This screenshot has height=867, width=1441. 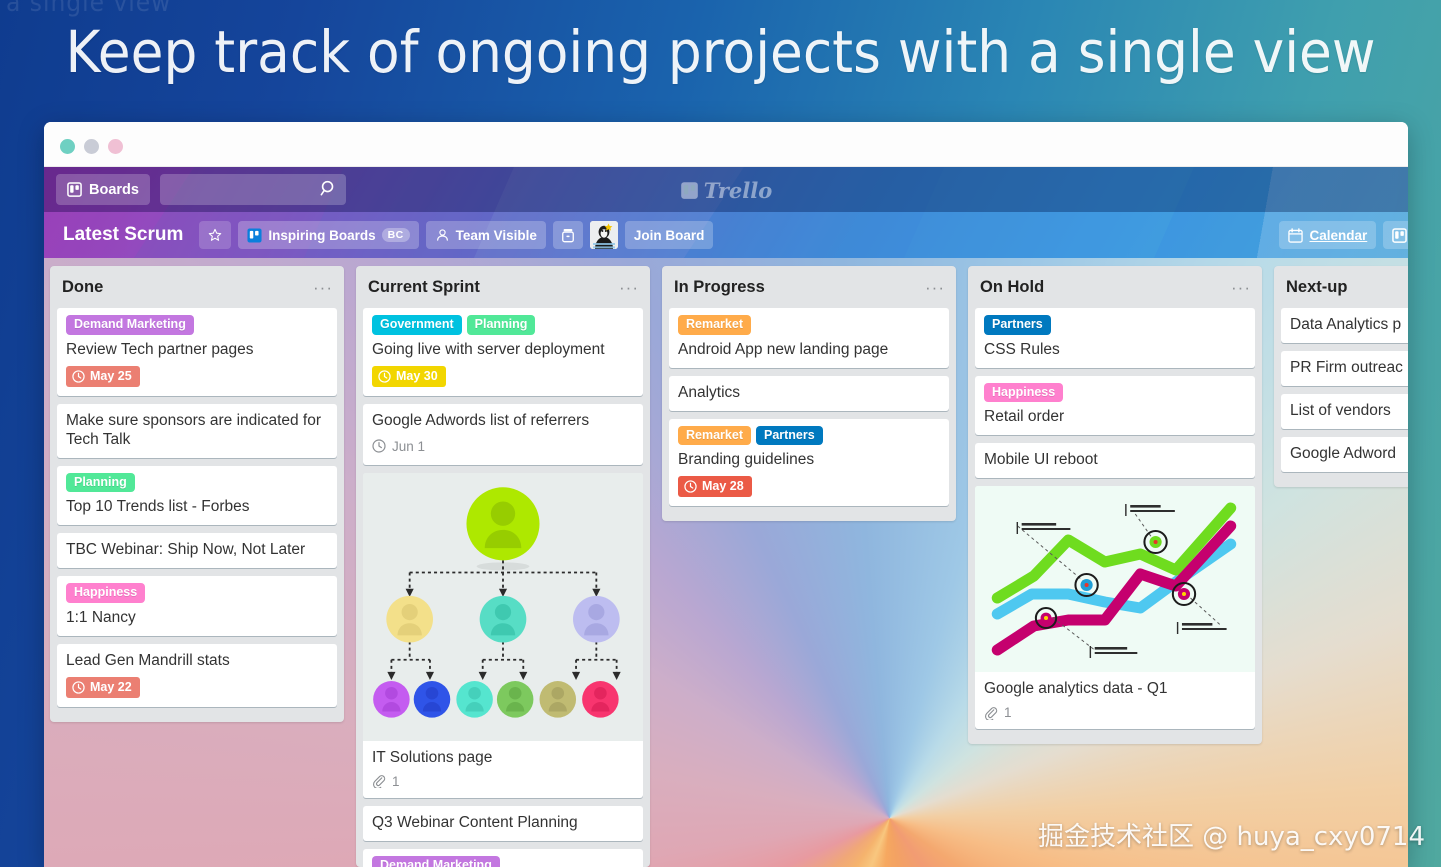 I want to click on card: Google Adwords list of referrers Jun 1, so click(x=503, y=434).